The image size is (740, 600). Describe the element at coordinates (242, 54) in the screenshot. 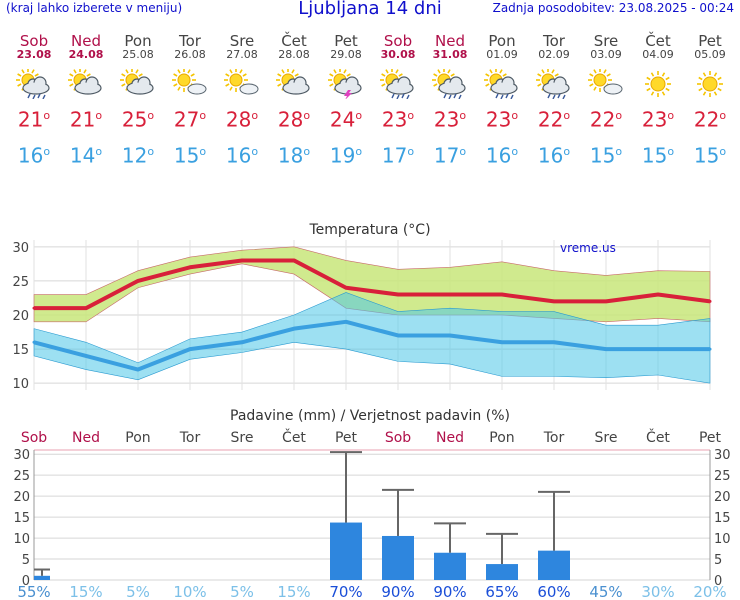

I see `day-date: 27.08` at that location.